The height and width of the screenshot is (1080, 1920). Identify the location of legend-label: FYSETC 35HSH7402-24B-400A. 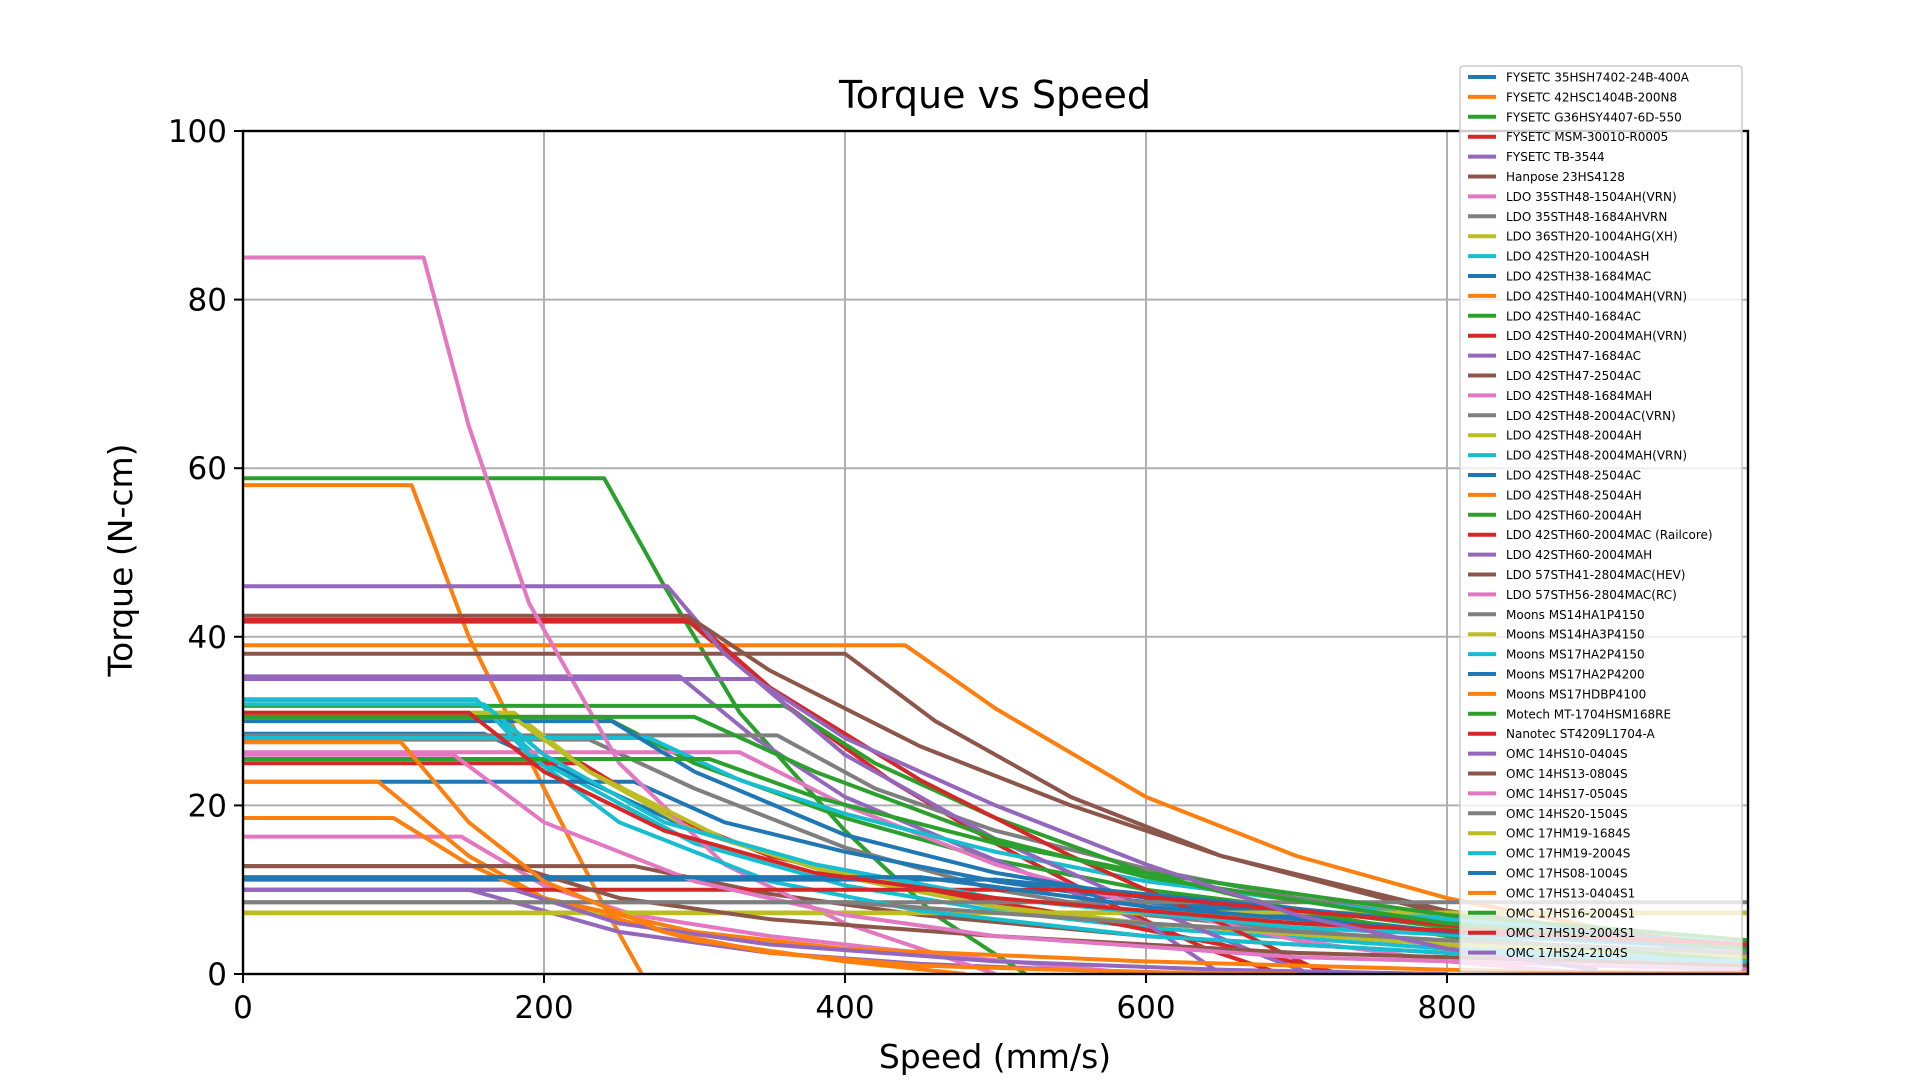
(1598, 78).